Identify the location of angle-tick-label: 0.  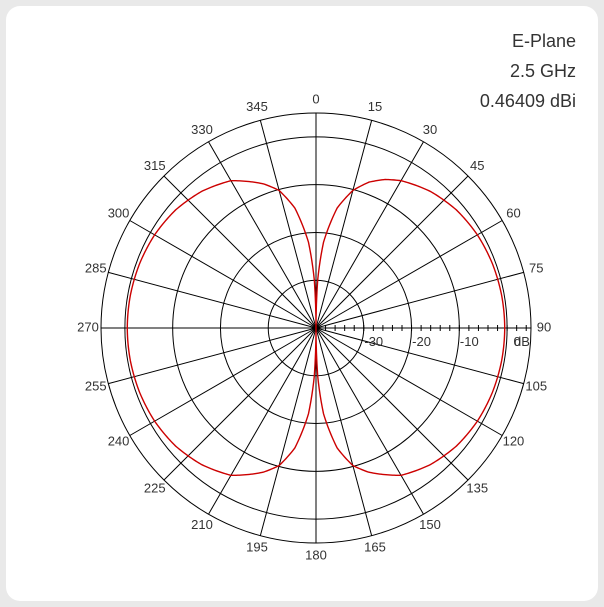
(315, 98).